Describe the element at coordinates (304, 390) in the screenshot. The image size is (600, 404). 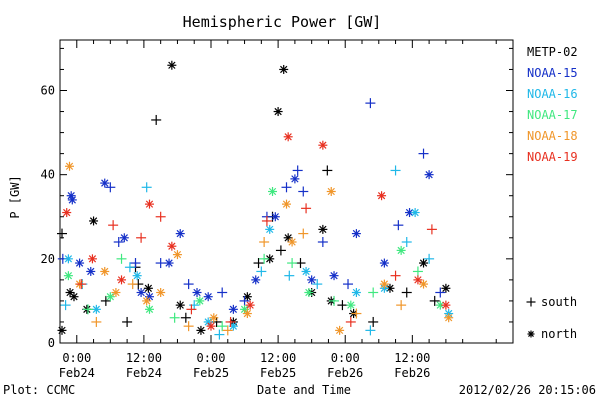
I see `x-axis-label: Date and Time` at that location.